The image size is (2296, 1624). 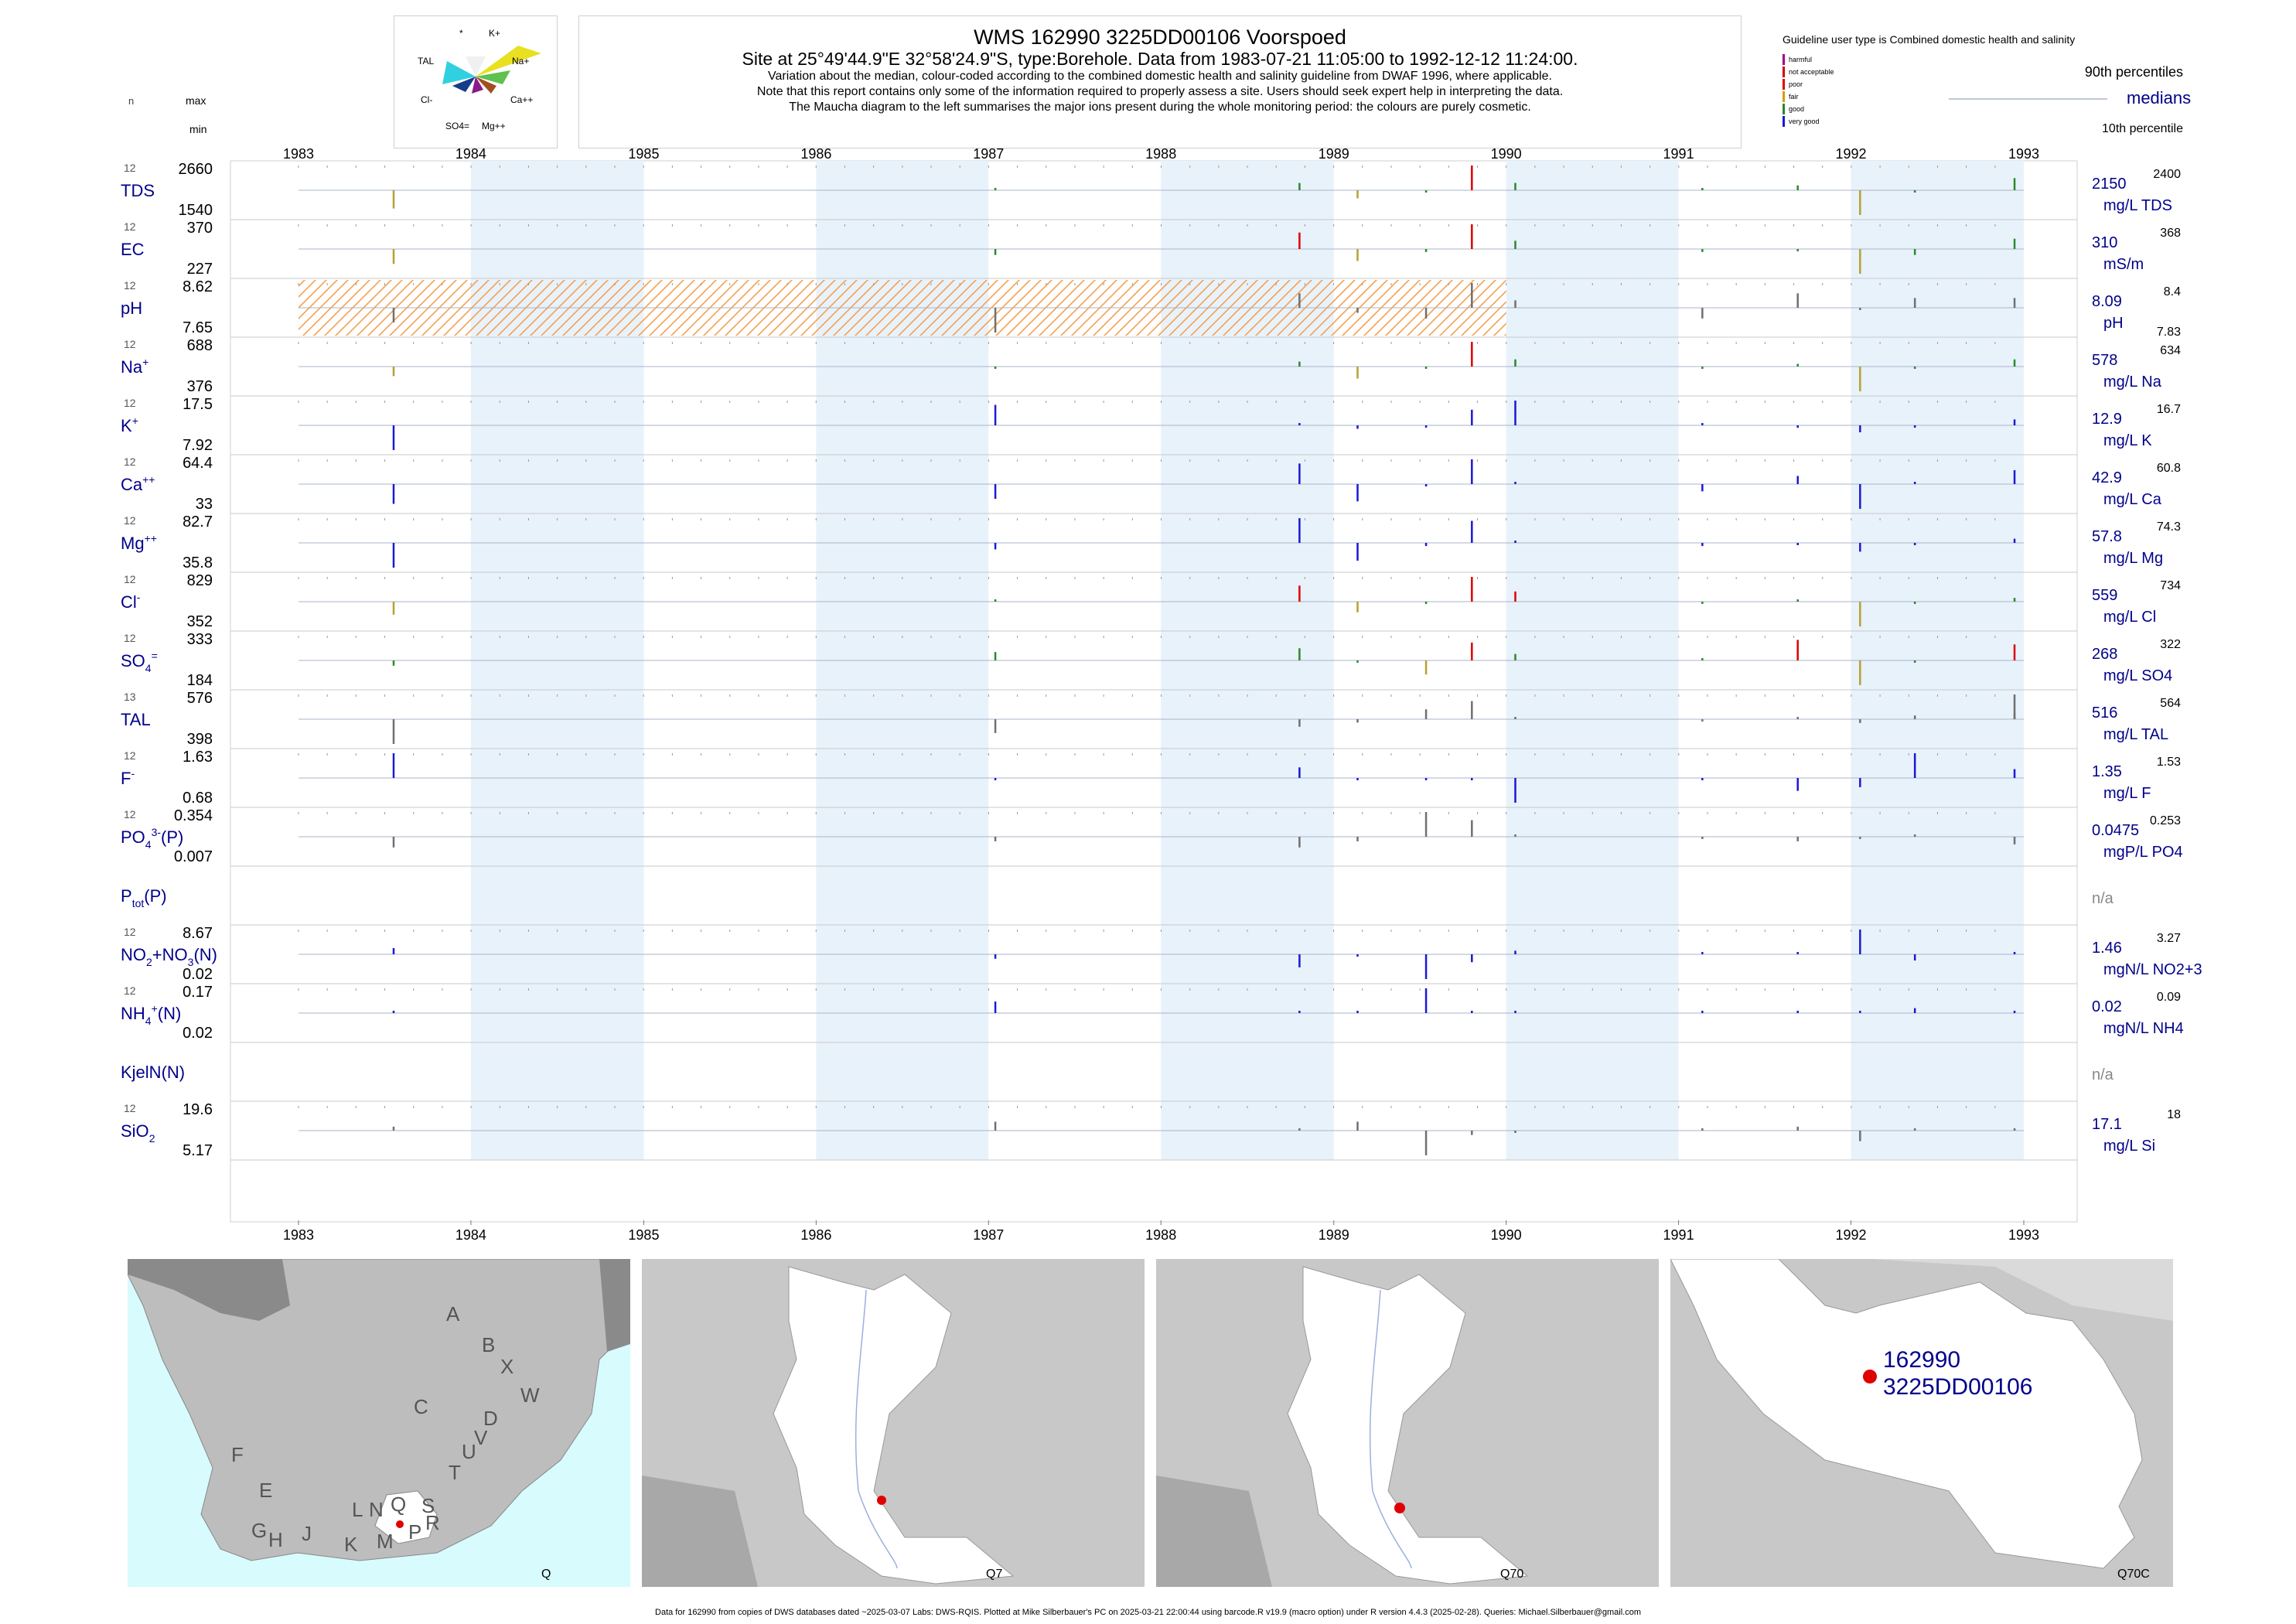 I want to click on parameter-unit: mgP/L PO4, so click(x=2143, y=852).